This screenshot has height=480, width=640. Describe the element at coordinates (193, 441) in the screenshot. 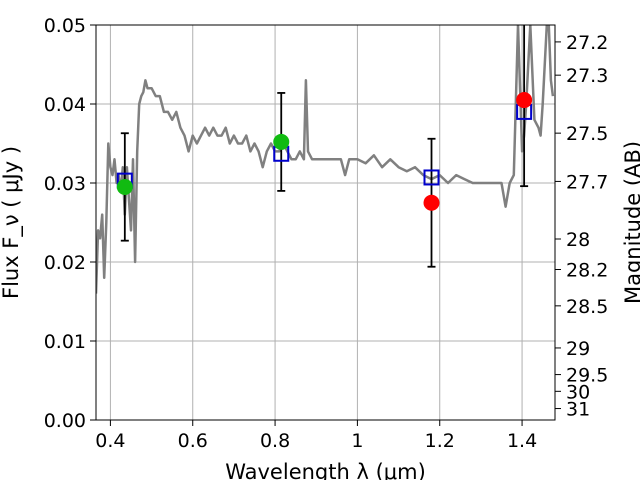

I see `x-tick-label: 0.6` at that location.